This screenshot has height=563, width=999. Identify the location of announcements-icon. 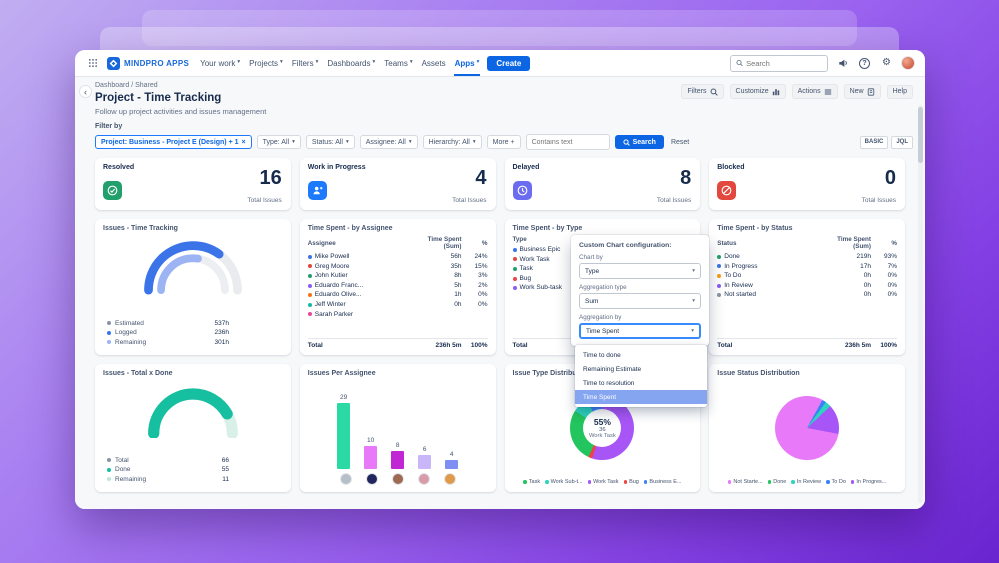
(842, 63).